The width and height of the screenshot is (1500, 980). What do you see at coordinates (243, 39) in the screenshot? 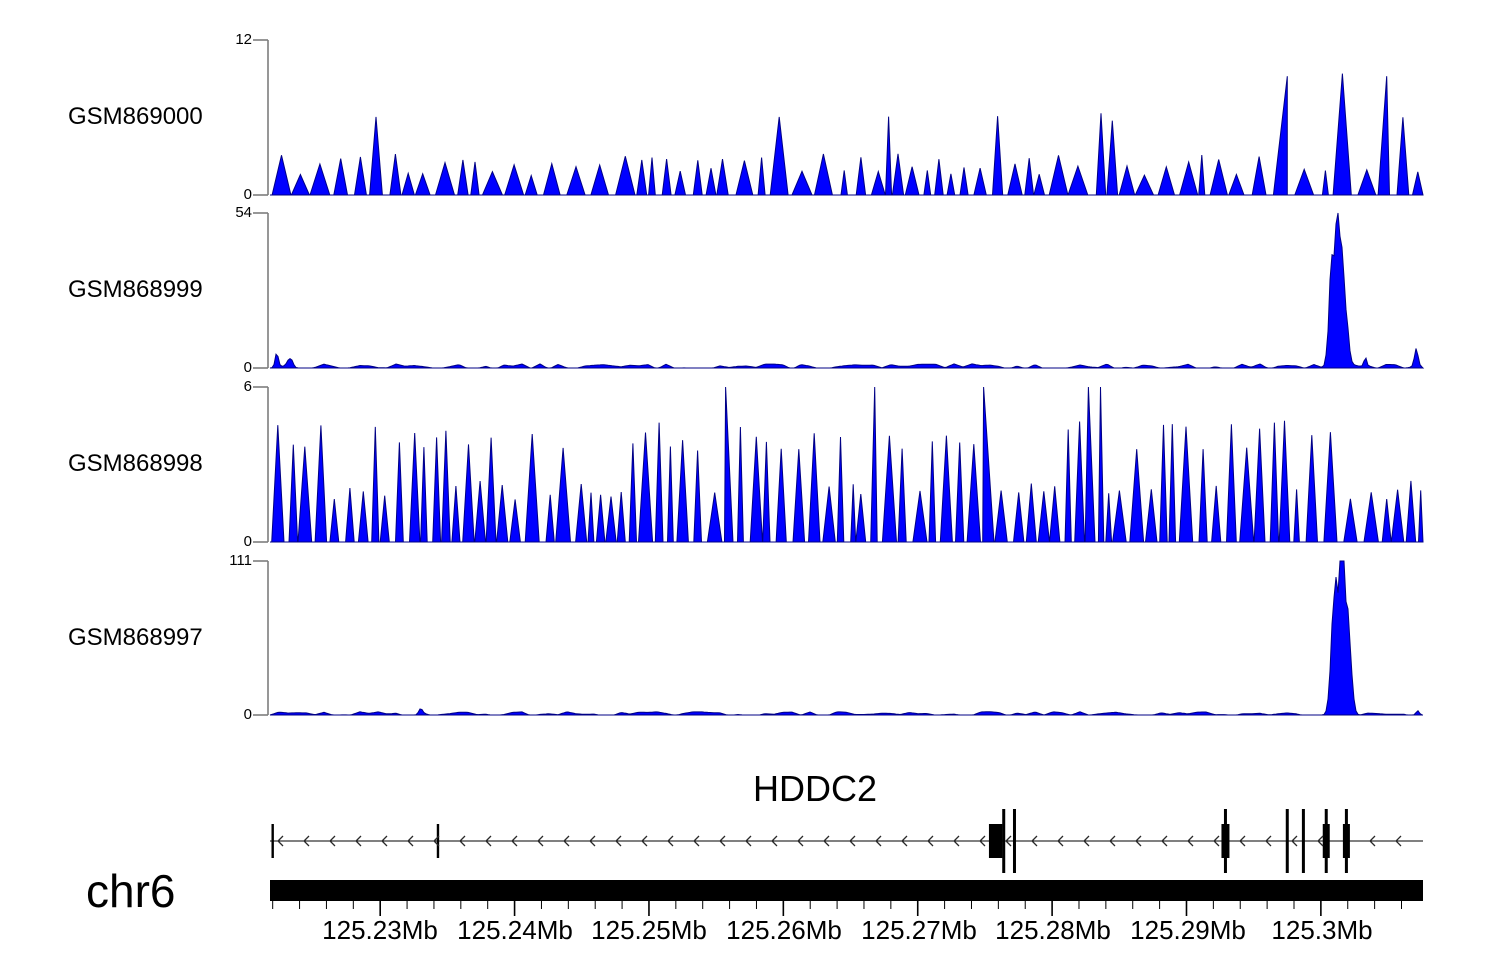
I see `y-max-label-track1: 12` at bounding box center [243, 39].